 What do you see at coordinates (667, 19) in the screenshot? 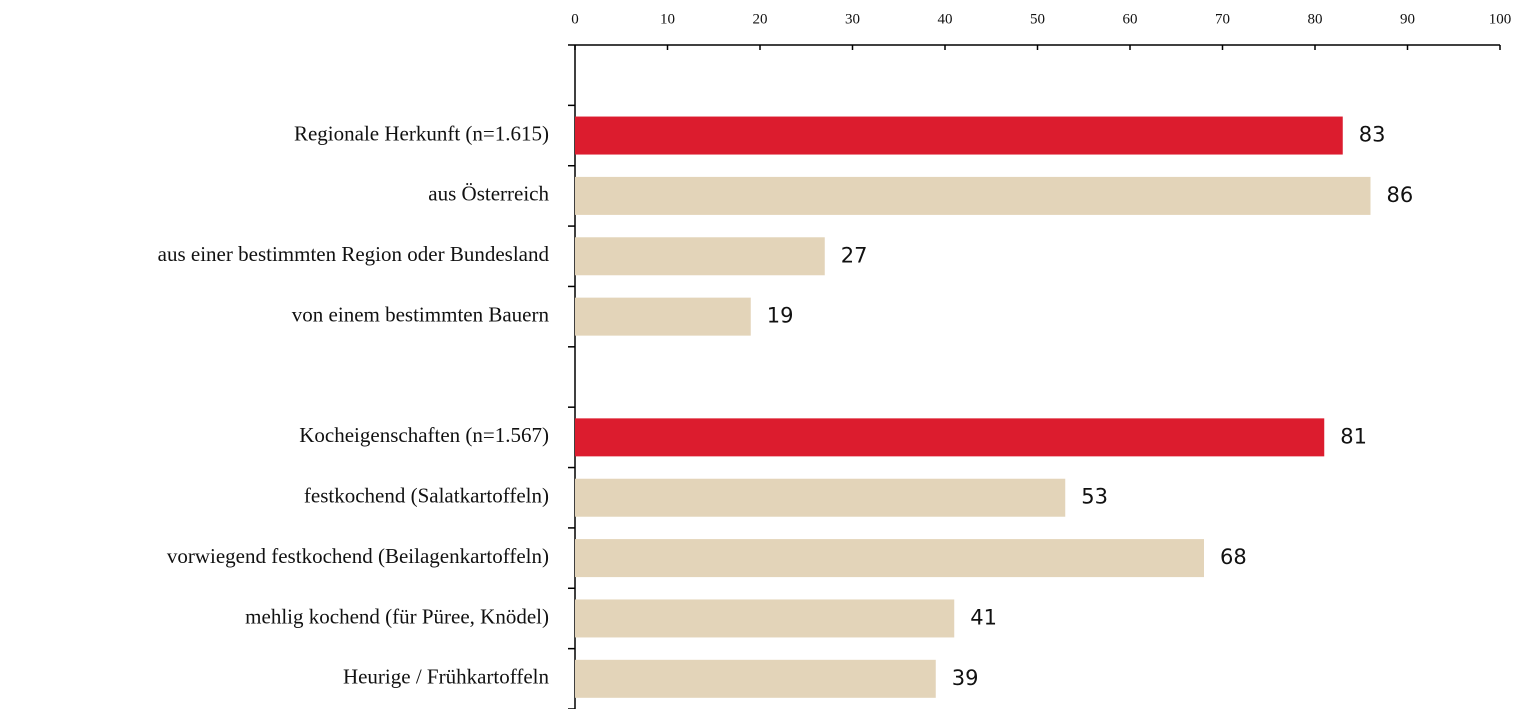
I see `x-tick-label: 10` at bounding box center [667, 19].